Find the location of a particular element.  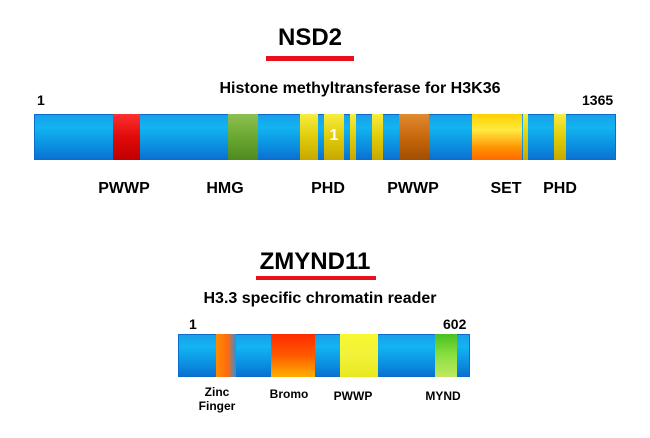

nsd2-end-number: 1365 is located at coordinates (598, 100).